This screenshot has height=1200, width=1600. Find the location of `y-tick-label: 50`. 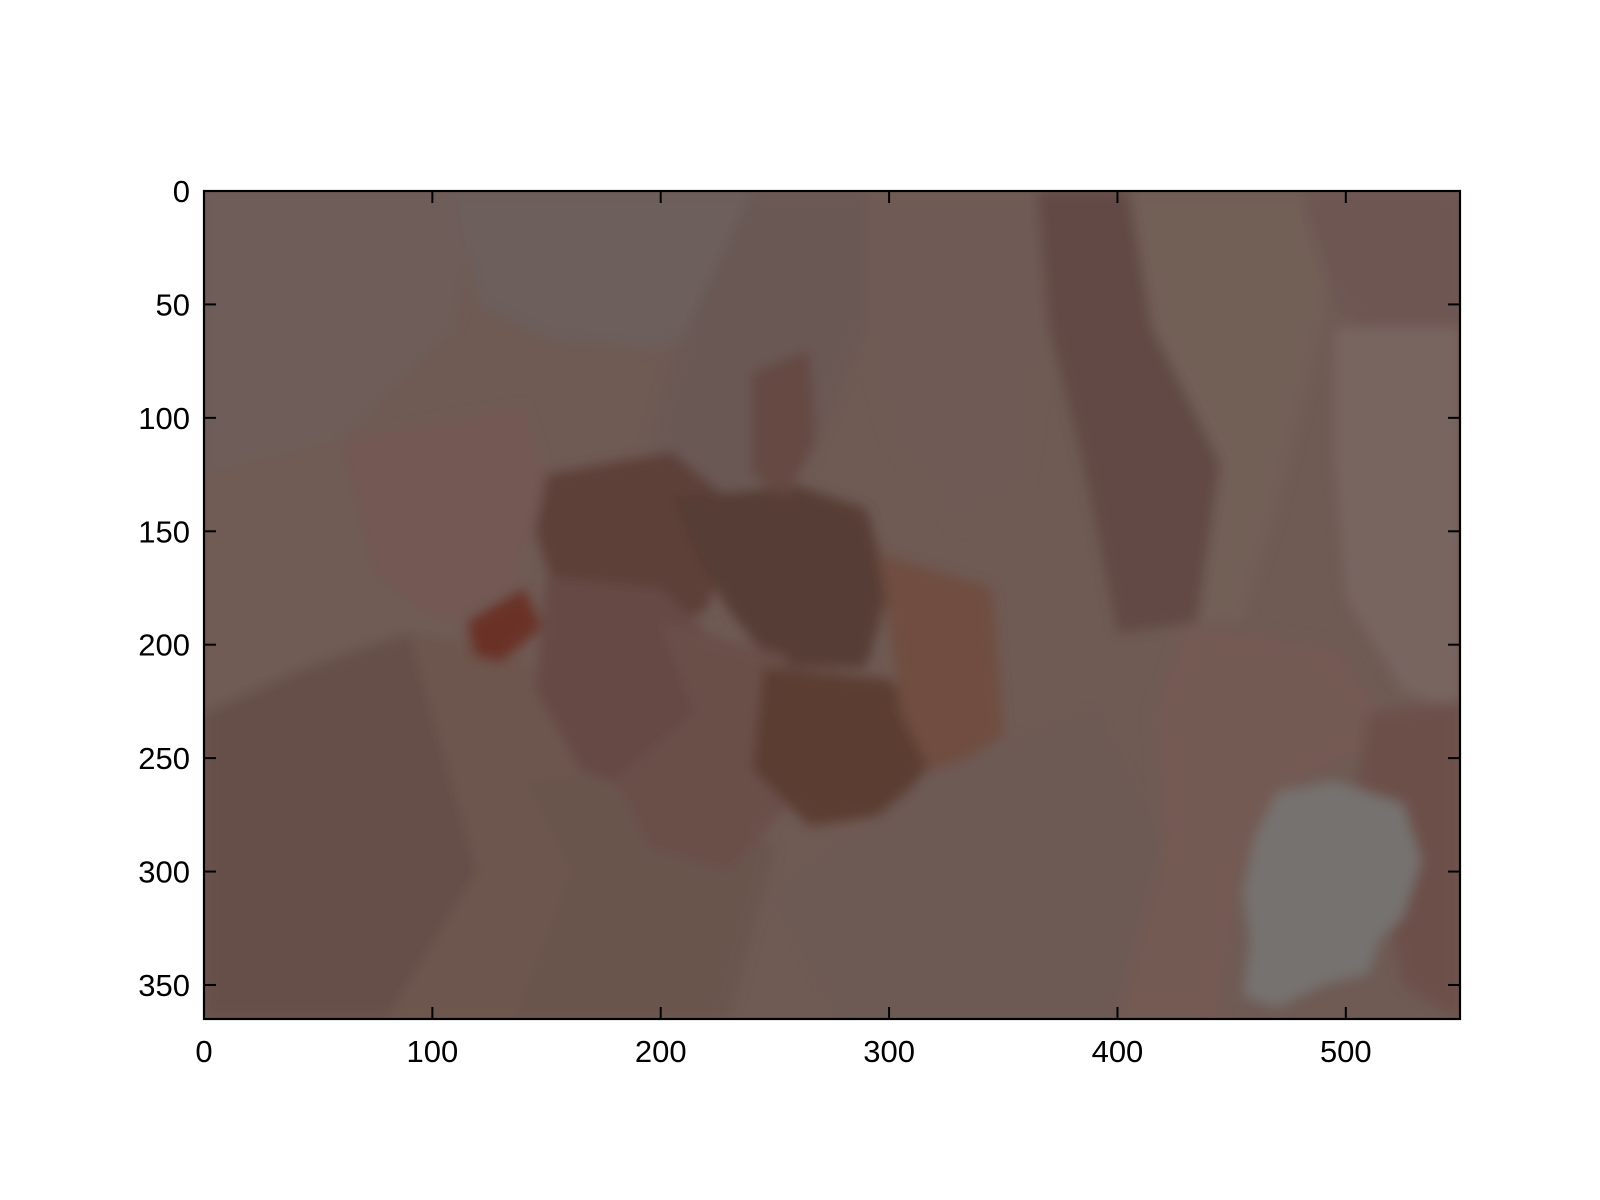

y-tick-label: 50 is located at coordinates (173, 304).